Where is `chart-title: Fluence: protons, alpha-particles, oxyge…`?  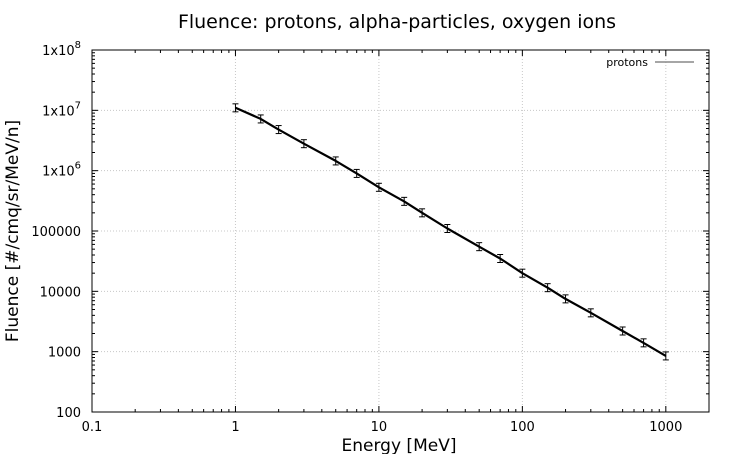
chart-title: Fluence: protons, alpha-particles, oxyge… is located at coordinates (397, 22).